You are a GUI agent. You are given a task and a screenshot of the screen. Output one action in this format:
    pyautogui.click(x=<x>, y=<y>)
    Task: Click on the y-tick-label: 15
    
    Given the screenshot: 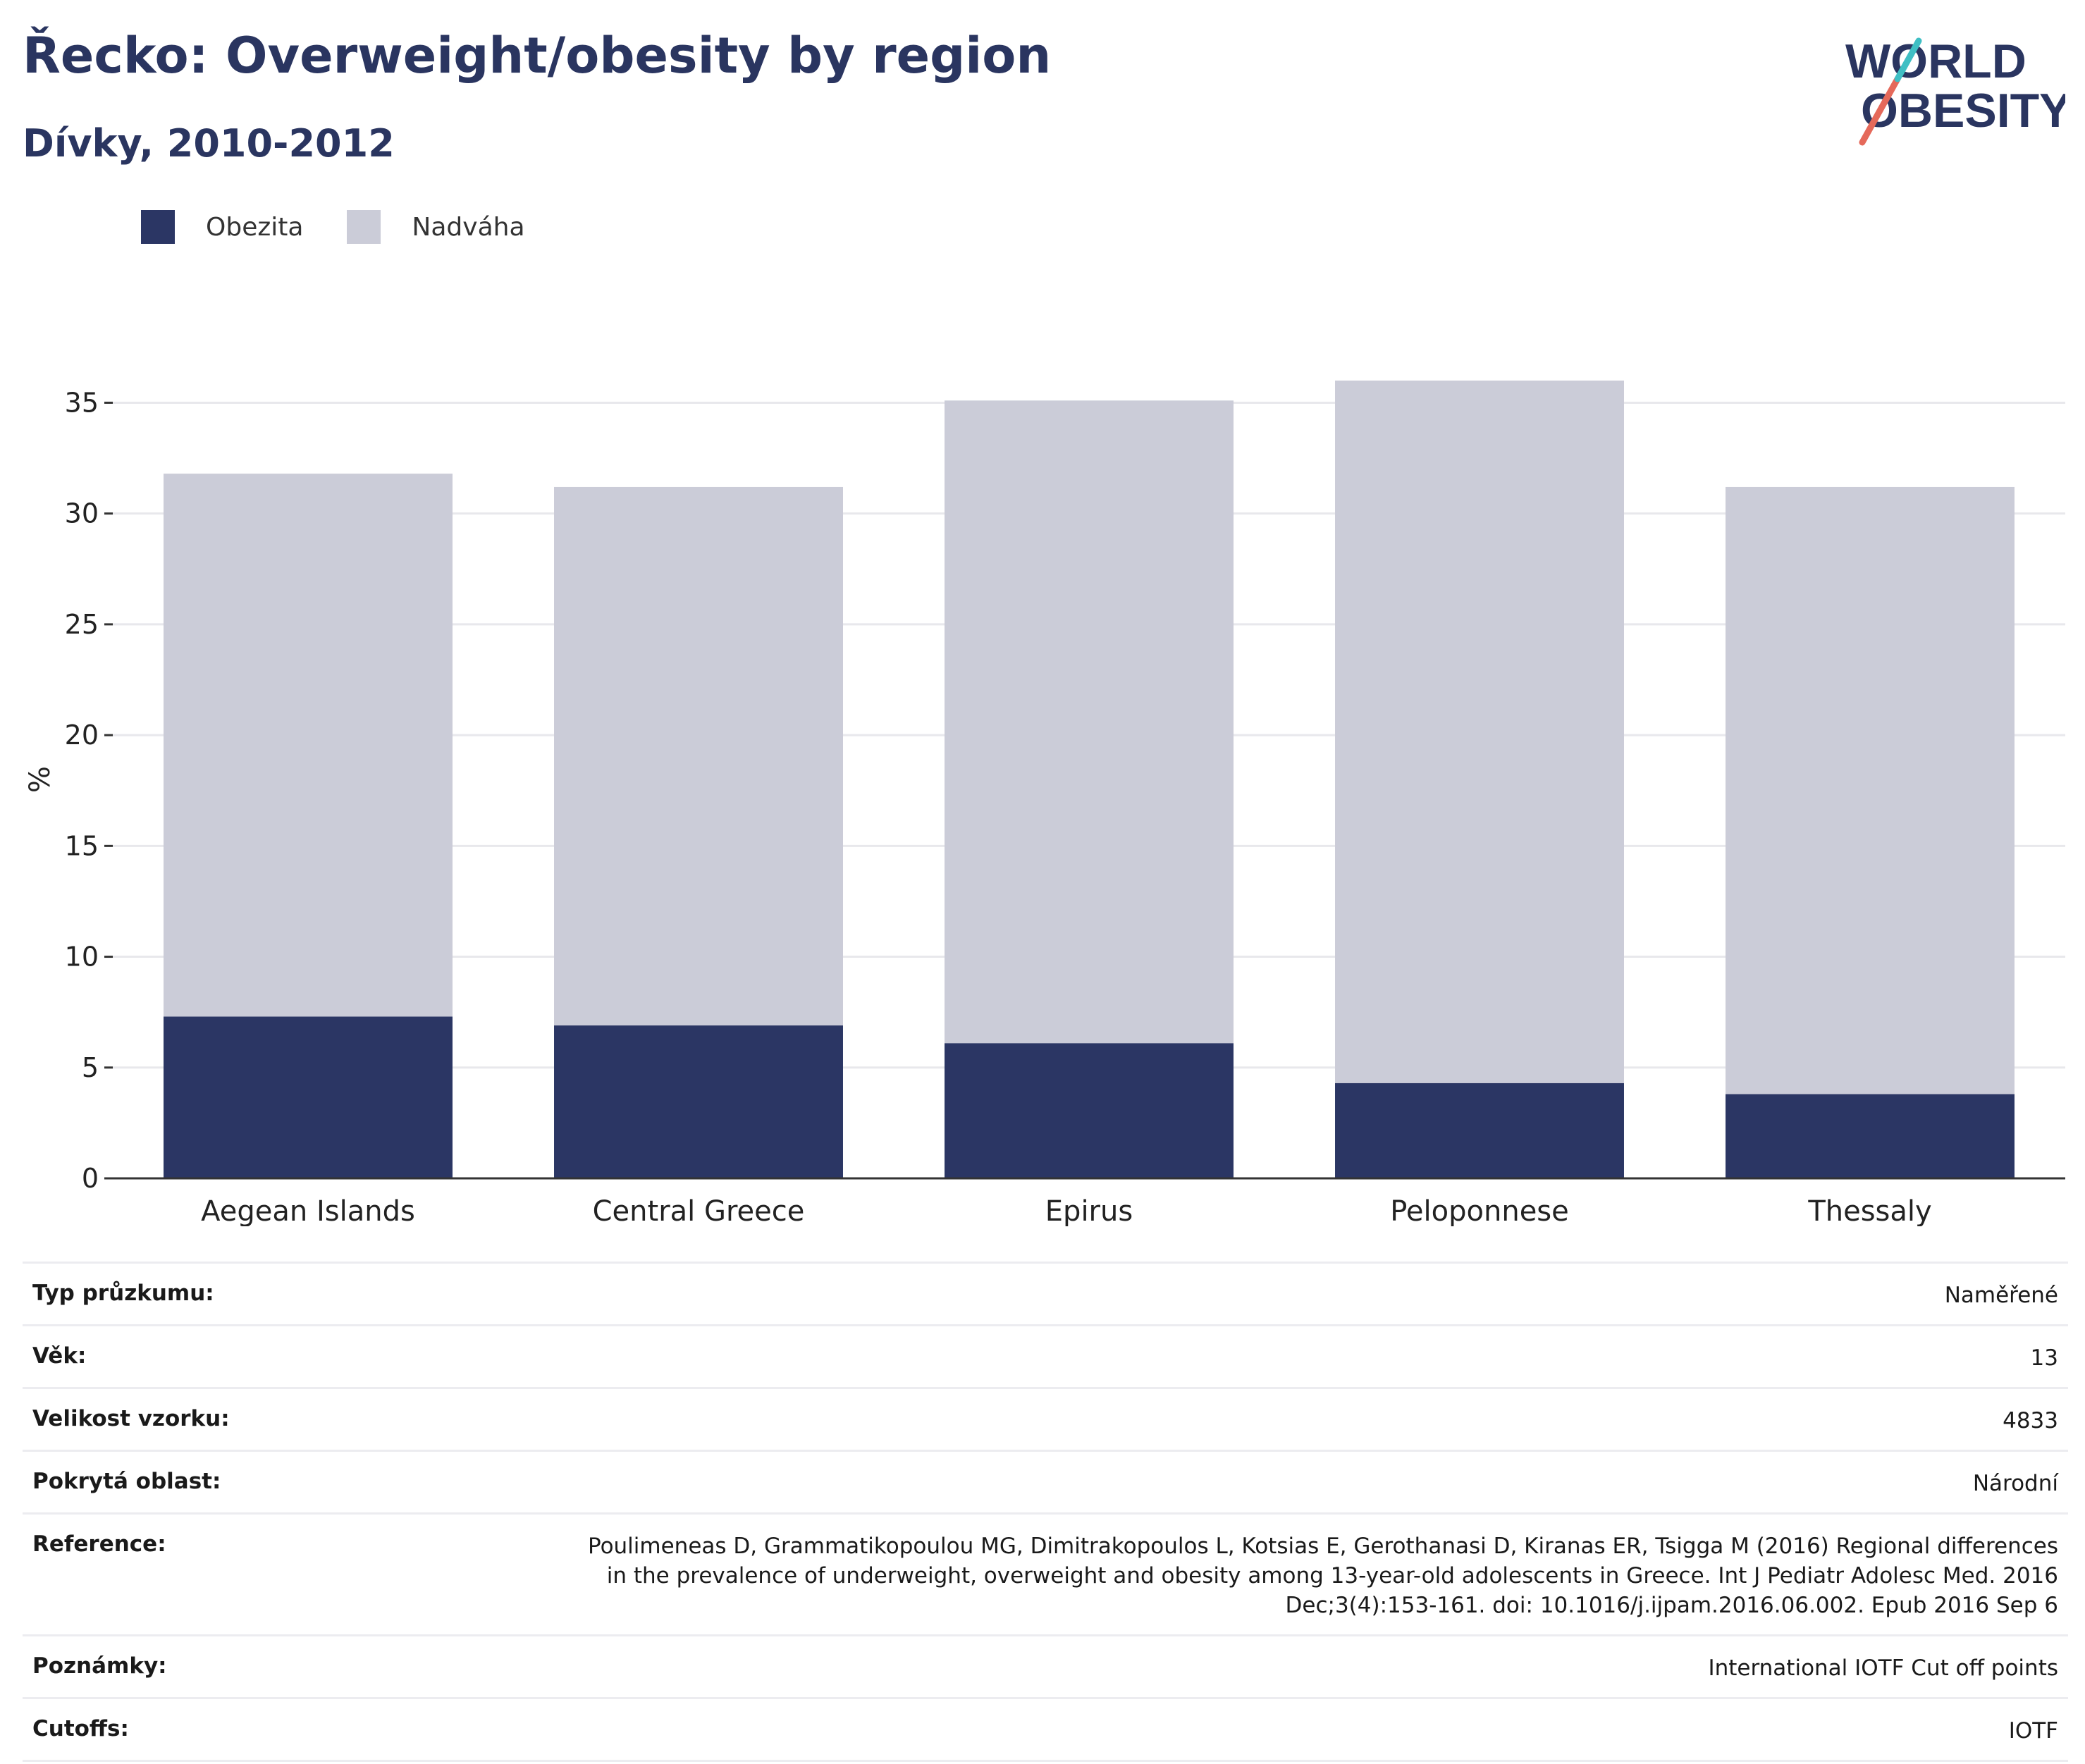 What is the action you would take?
    pyautogui.click(x=82, y=845)
    